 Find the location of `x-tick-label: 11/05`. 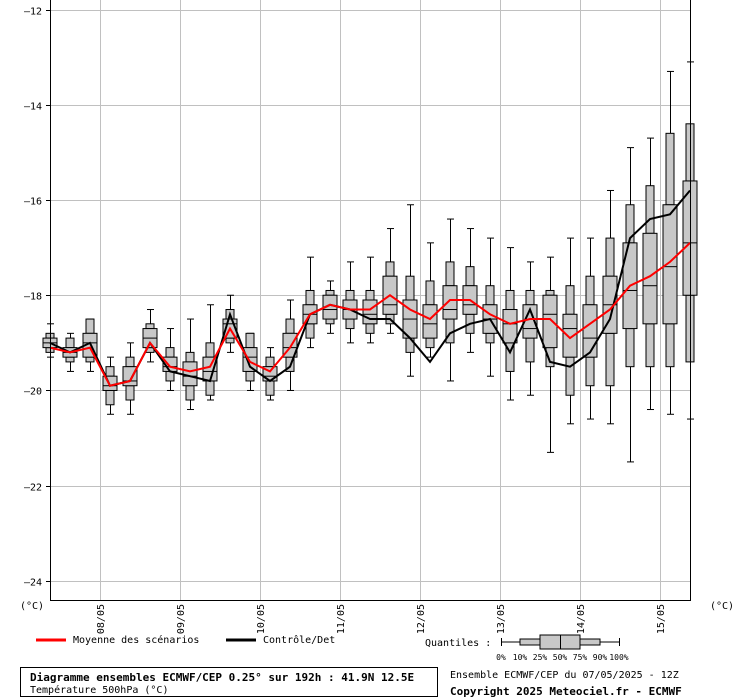

x-tick-label: 11/05 is located at coordinates (341, 619).